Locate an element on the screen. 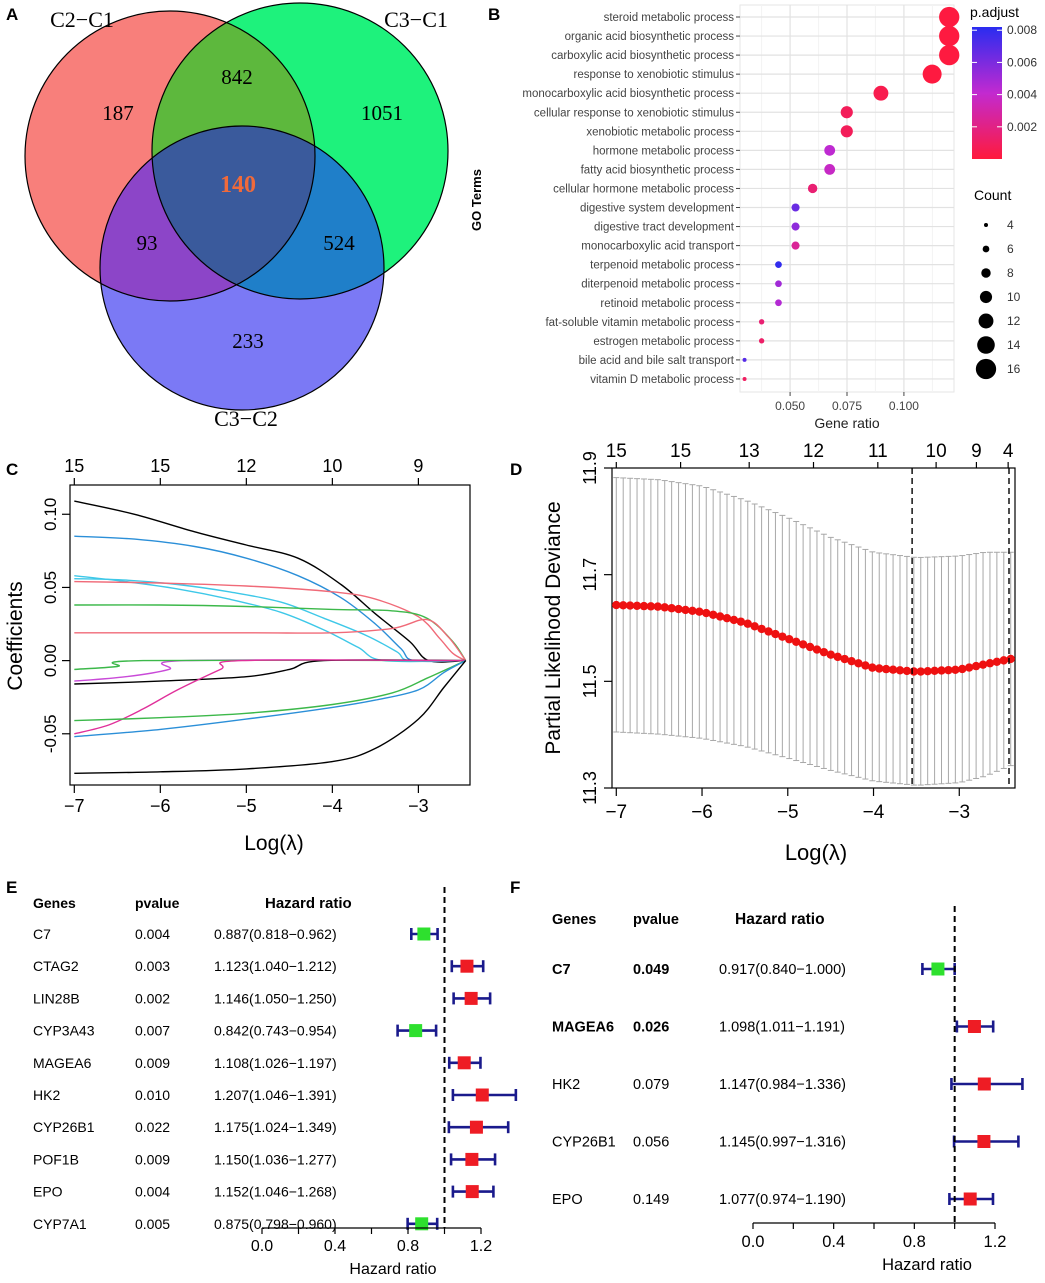 This screenshot has width=1045, height=1283. forest-pvalue: 0.056 is located at coordinates (651, 1143).